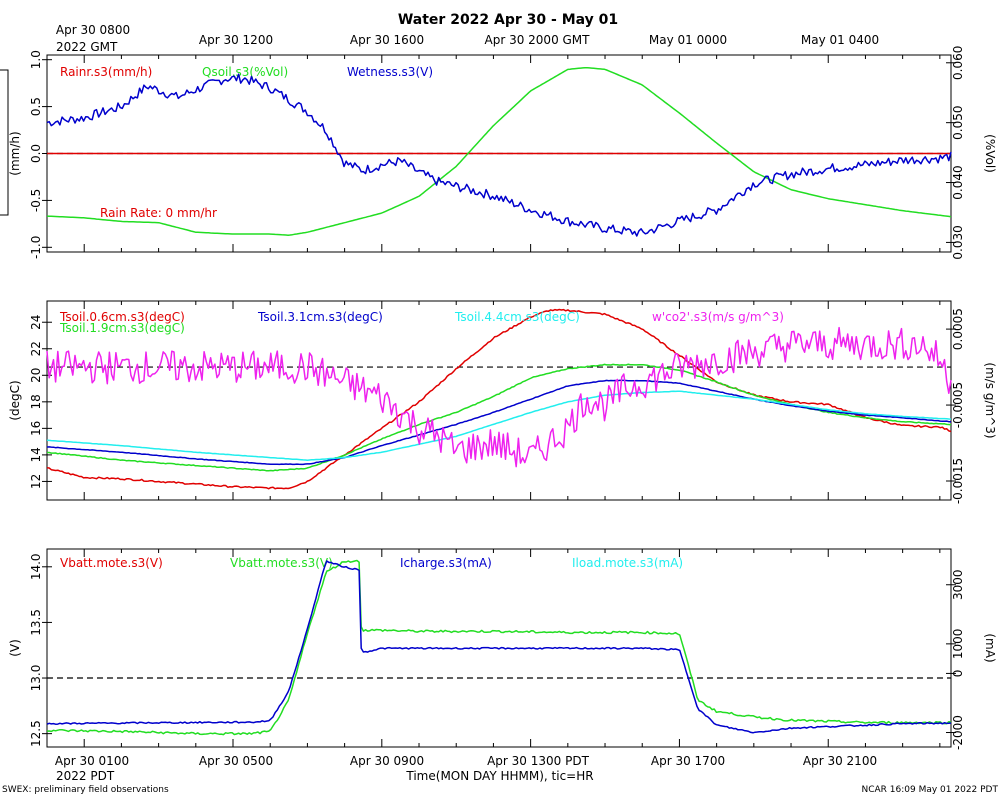  I want to click on legend-entry: Tsoil.1.9cm.s3(degC), so click(122, 328).